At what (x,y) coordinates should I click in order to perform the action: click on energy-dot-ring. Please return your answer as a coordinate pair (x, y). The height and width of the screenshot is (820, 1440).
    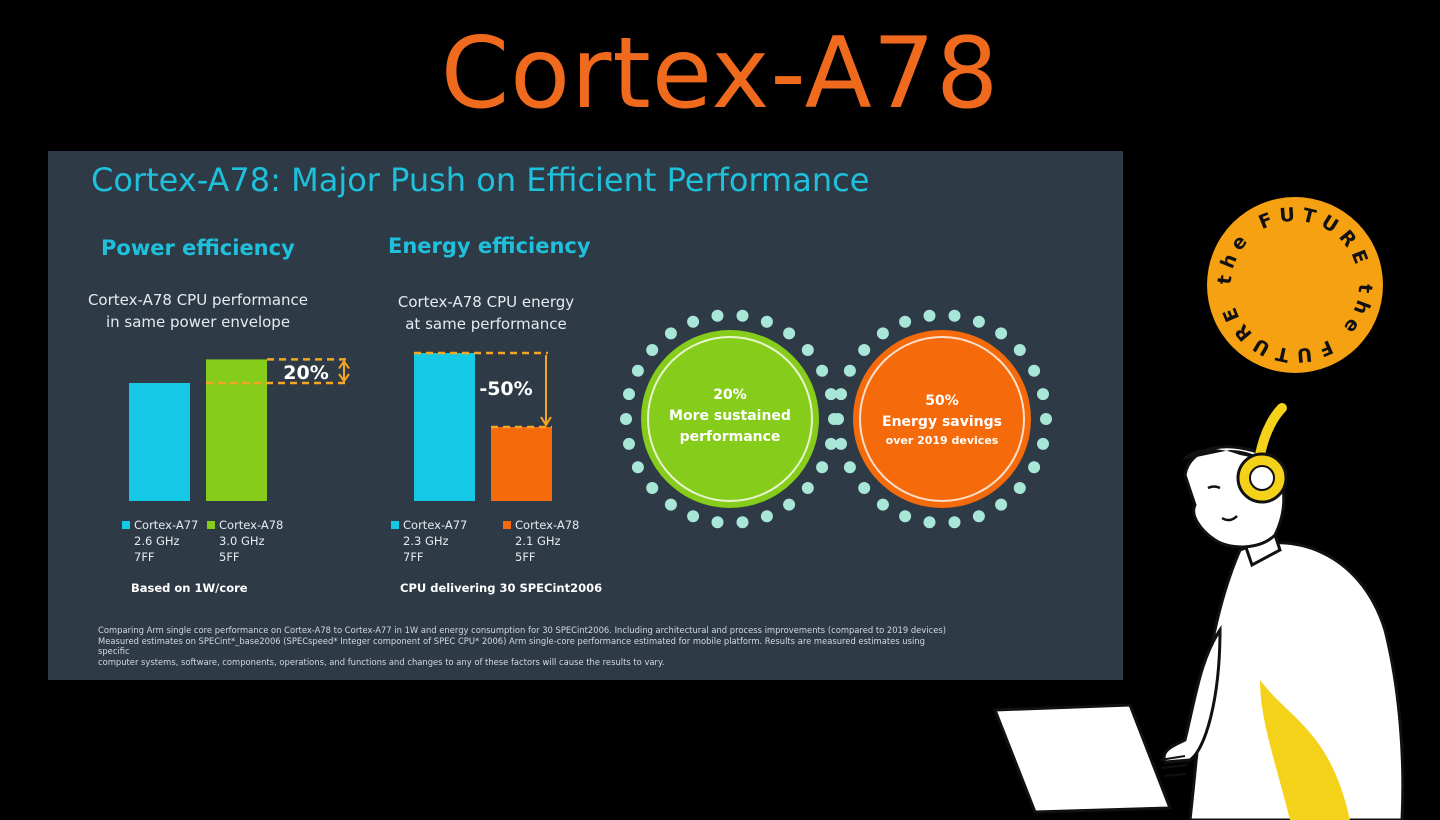
    Looking at the image, I should click on (942, 419).